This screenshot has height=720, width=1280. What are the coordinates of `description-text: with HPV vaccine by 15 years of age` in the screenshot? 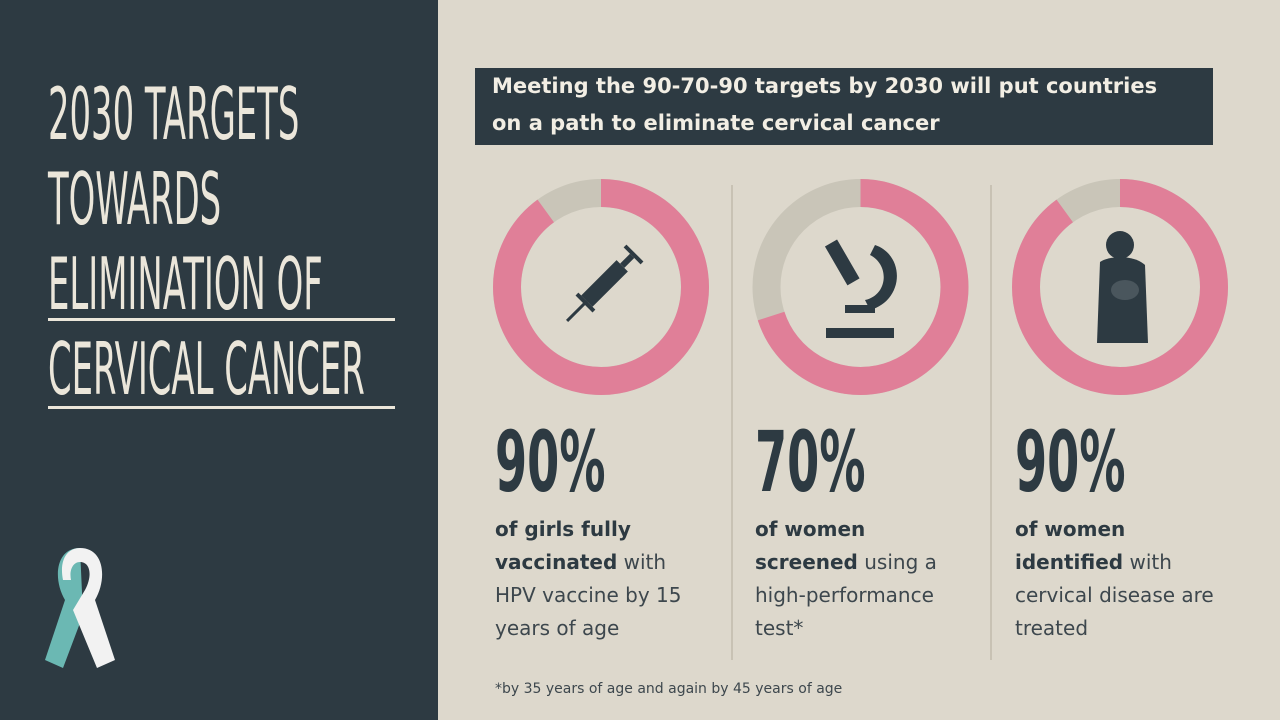 It's located at (588, 595).